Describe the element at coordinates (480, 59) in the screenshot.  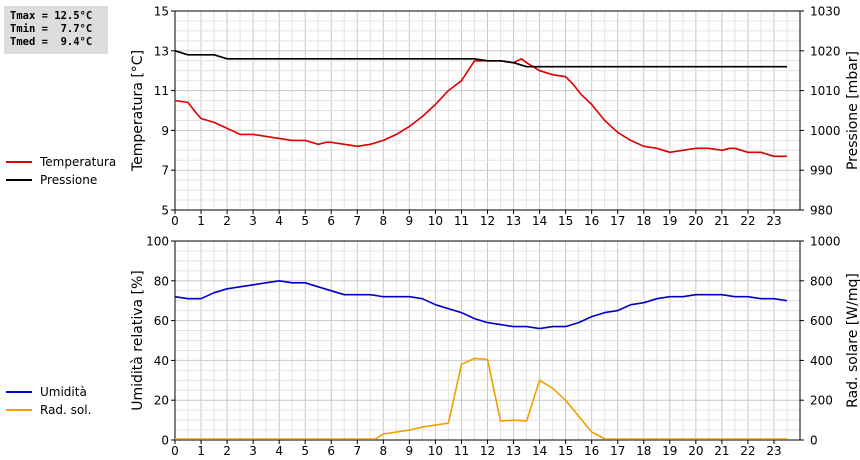
I see `series-line-pressione` at that location.